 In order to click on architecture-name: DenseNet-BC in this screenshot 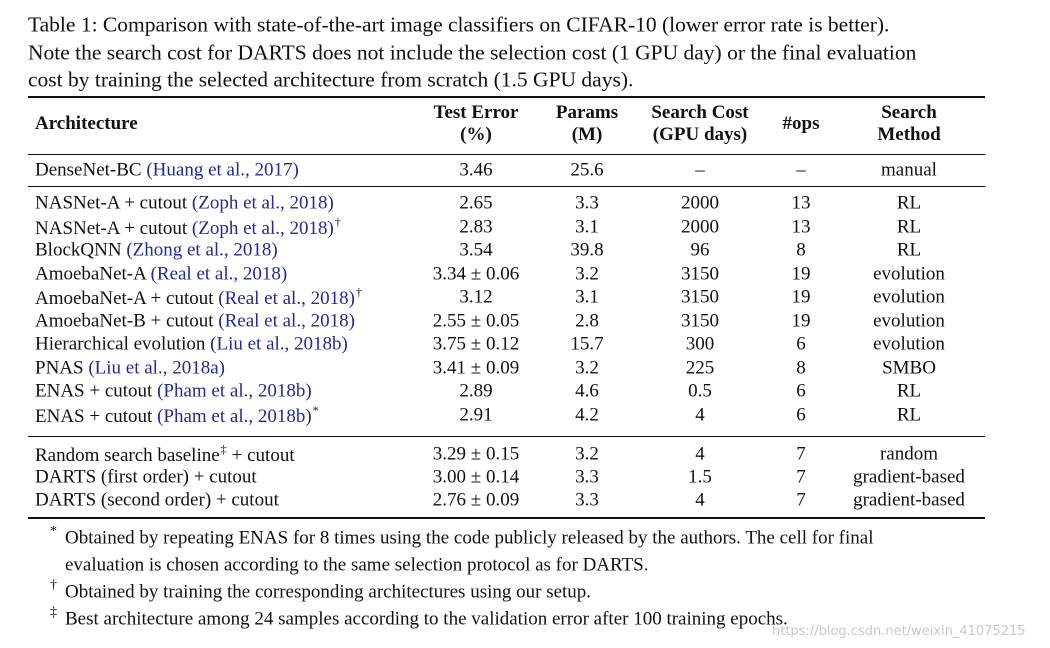, I will do `click(88, 170)`.